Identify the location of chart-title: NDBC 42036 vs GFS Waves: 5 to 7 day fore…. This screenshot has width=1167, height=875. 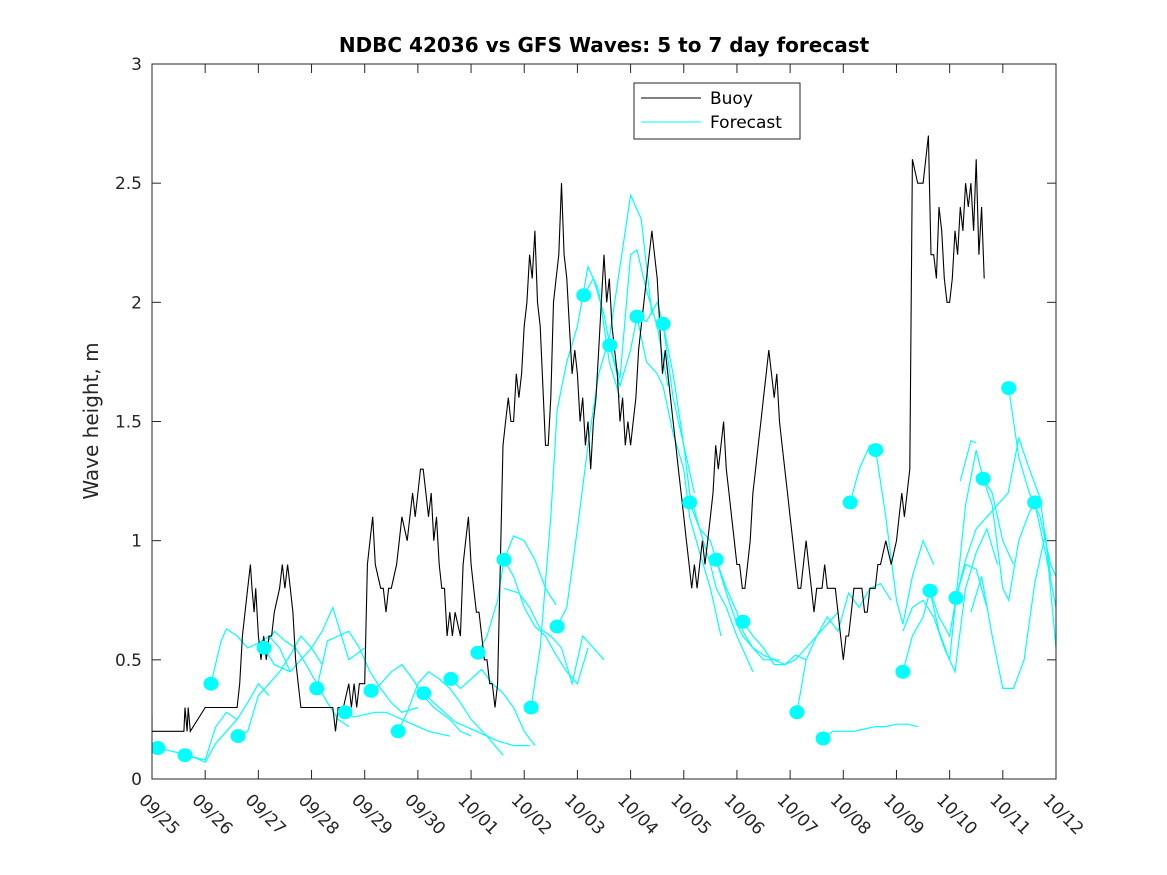
(604, 45).